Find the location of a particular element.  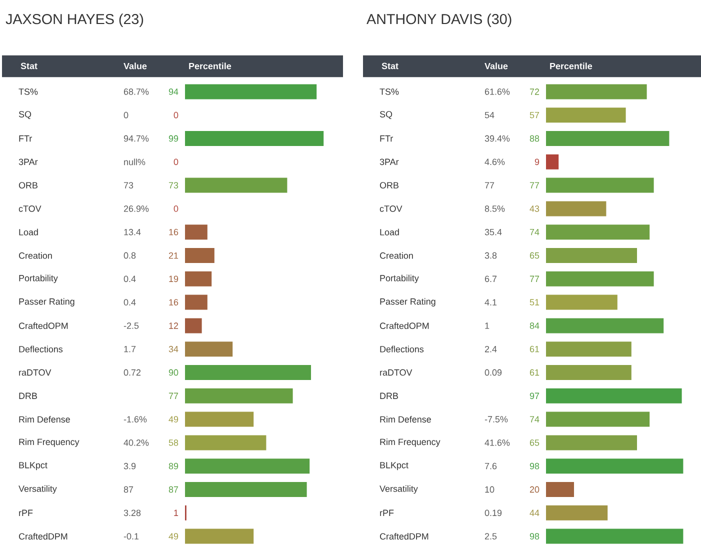

text: 2.4 is located at coordinates (490, 349).